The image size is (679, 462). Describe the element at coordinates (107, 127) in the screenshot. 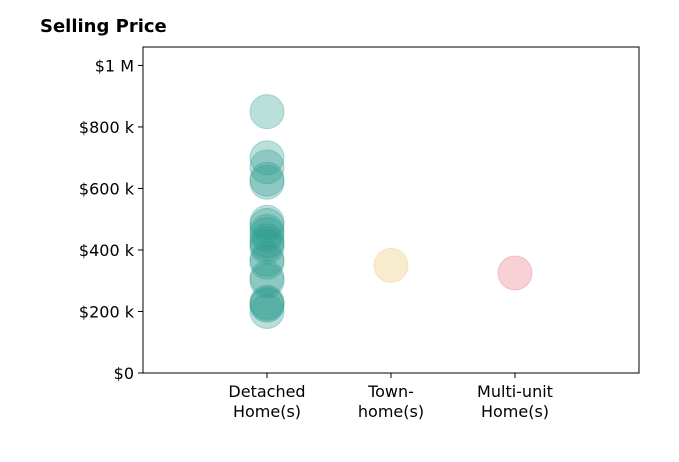

I see `y-tick-label: $800 k` at that location.